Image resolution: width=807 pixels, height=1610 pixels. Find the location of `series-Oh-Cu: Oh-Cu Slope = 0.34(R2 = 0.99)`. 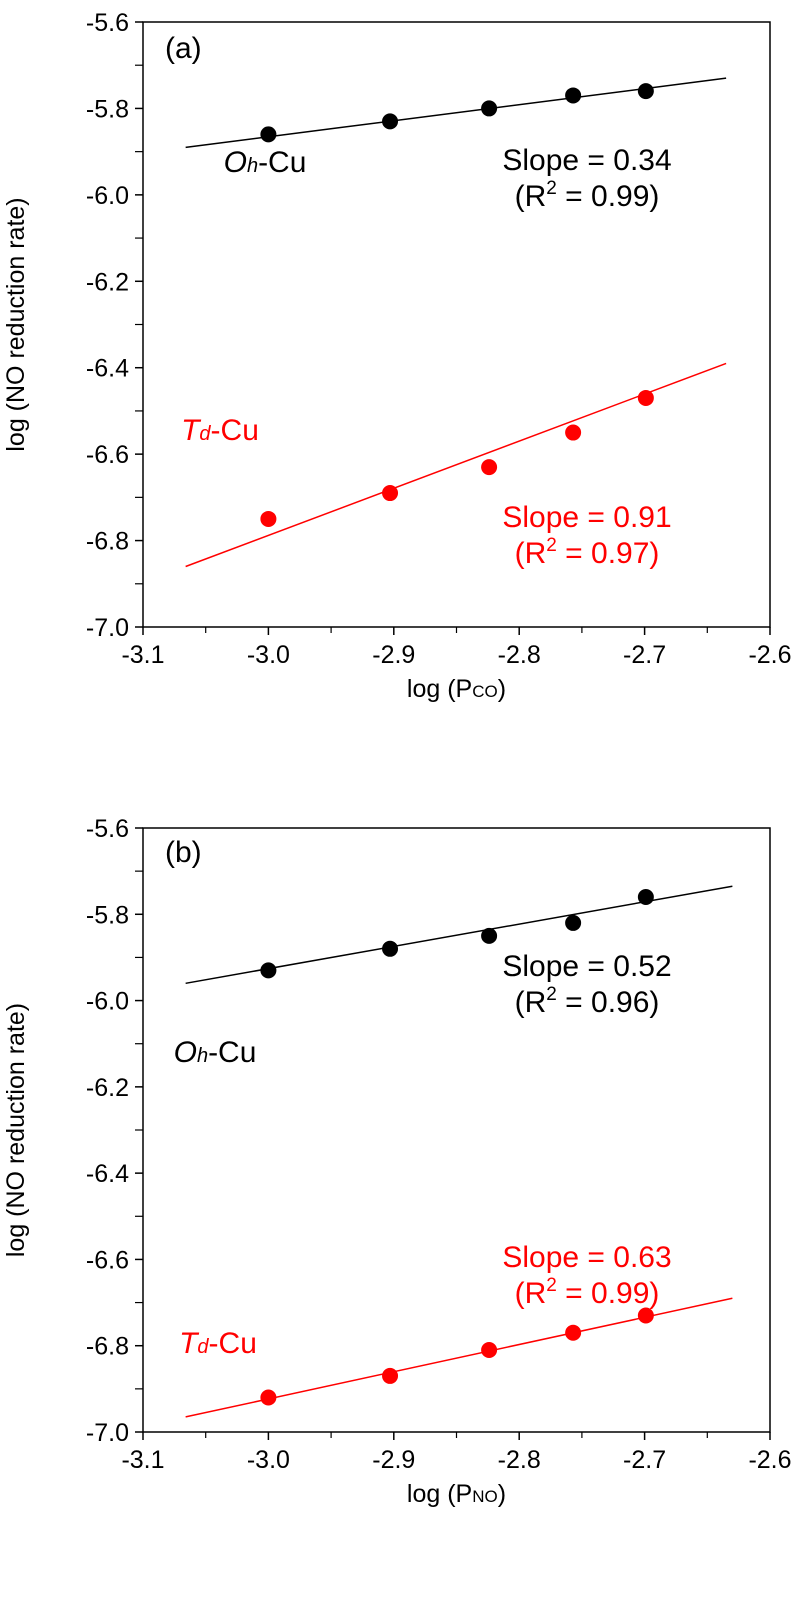

series-Oh-Cu: Oh-Cu Slope = 0.34(R2 = 0.99) is located at coordinates (456, 145).